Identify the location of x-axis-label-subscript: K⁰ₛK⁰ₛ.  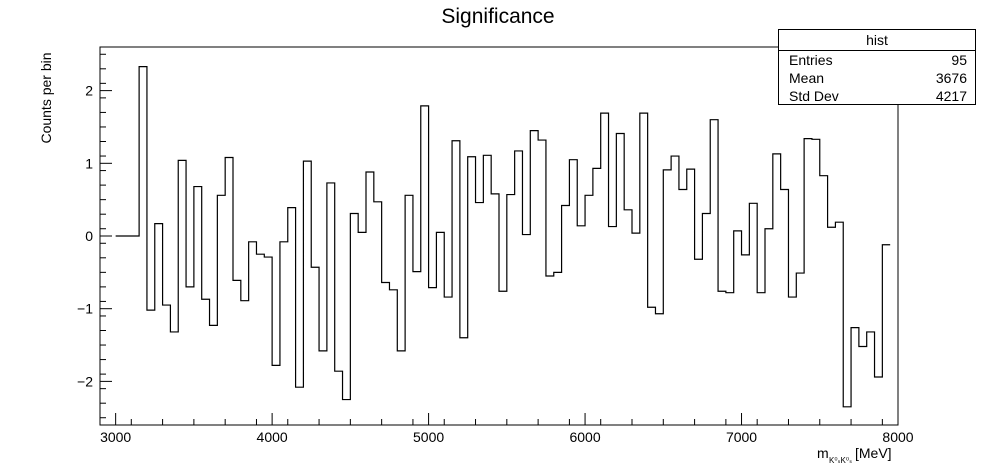
(840, 460).